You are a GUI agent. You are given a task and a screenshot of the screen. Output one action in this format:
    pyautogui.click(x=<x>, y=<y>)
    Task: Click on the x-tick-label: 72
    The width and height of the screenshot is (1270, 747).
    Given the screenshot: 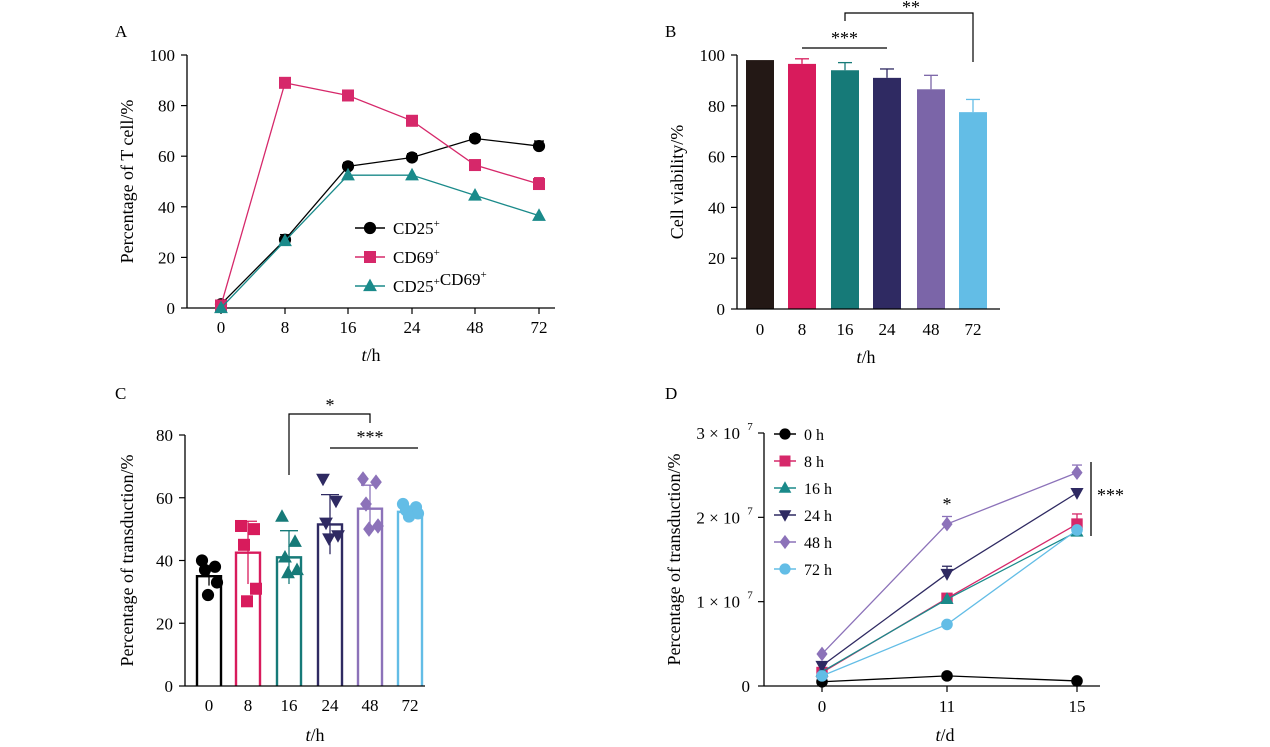 What is the action you would take?
    pyautogui.click(x=973, y=329)
    